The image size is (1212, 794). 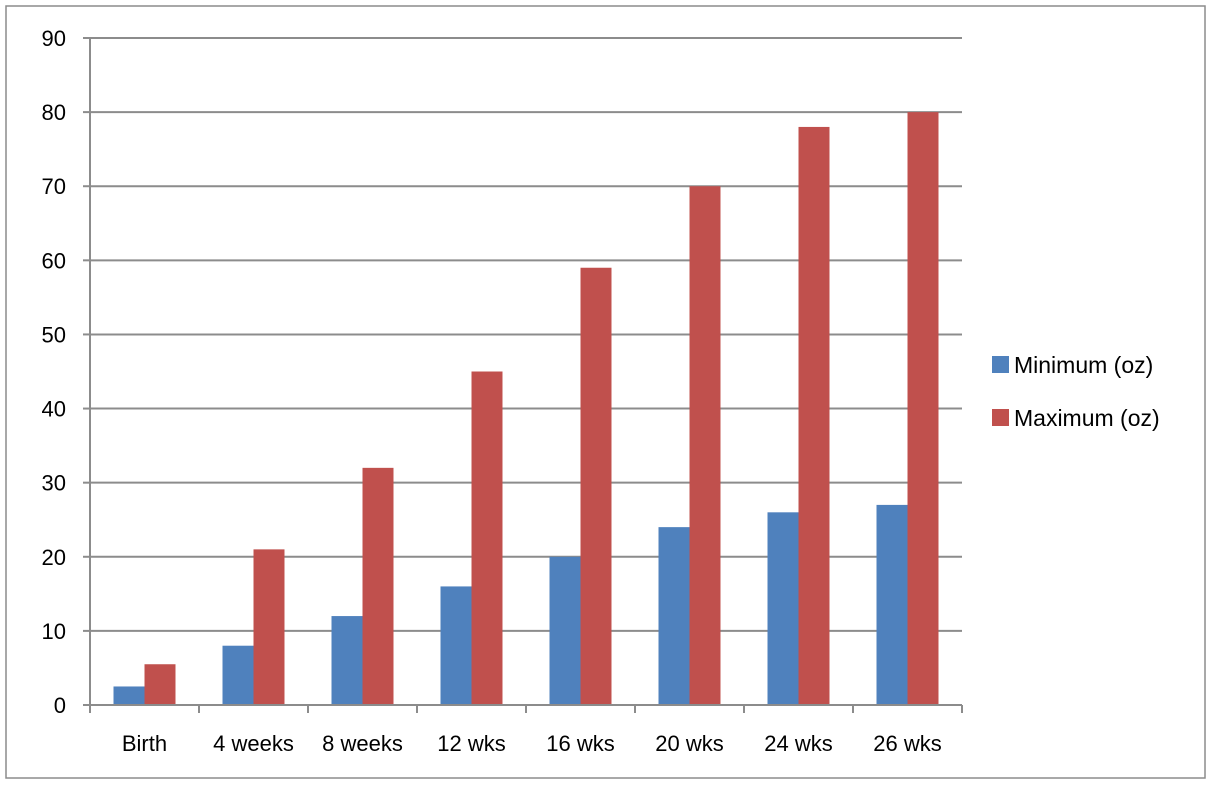 What do you see at coordinates (1083, 365) in the screenshot?
I see `legend-label: Minimum (oz)` at bounding box center [1083, 365].